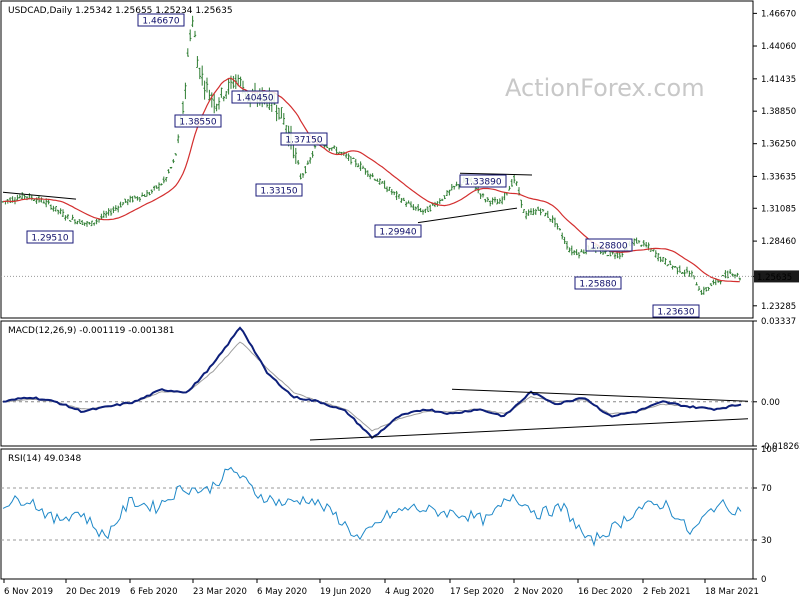 The height and width of the screenshot is (600, 800). I want to click on x-axis-label: 6 Feb 2020, so click(154, 592).